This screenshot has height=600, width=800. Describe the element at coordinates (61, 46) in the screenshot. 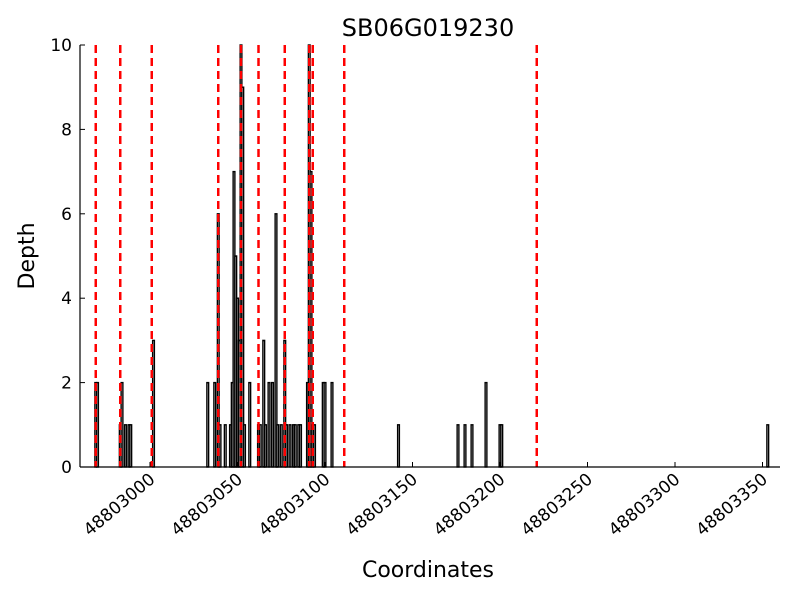

I see `y-tick-label: 10` at that location.